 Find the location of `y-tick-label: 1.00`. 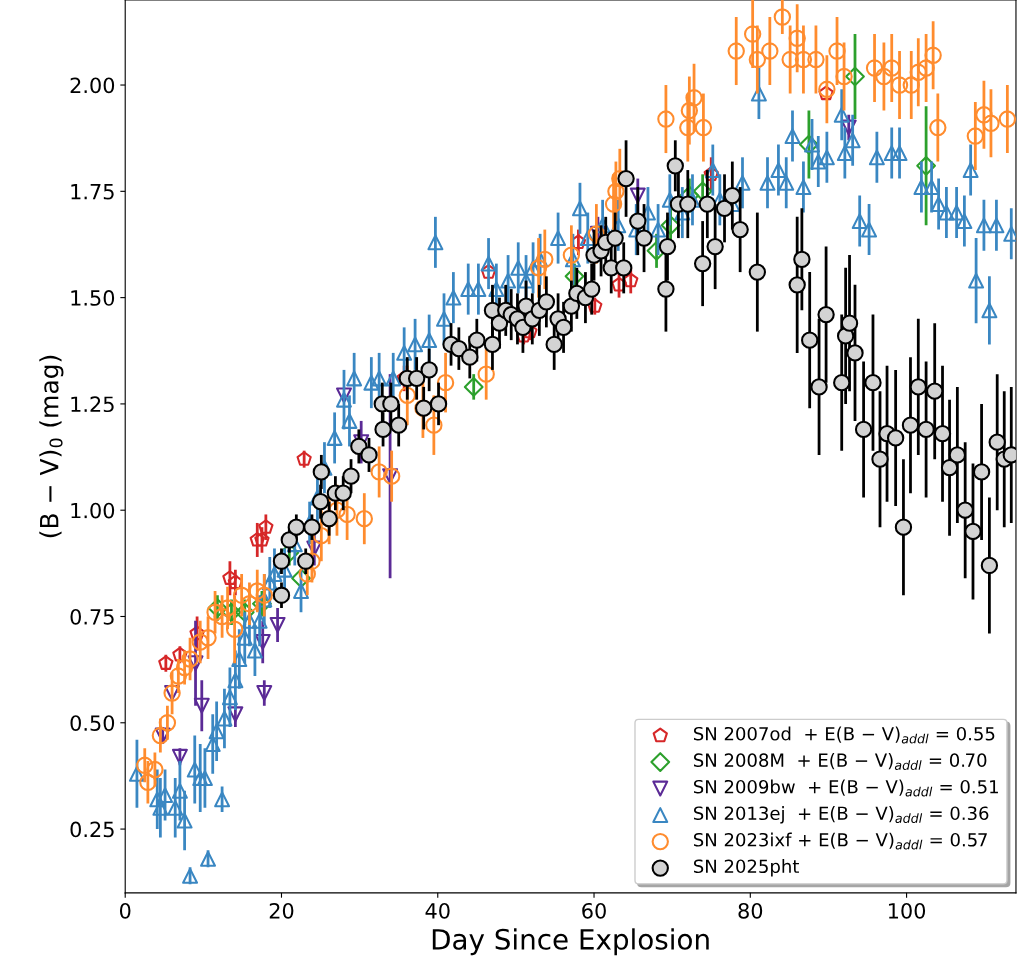

y-tick-label: 1.00 is located at coordinates (93, 510).